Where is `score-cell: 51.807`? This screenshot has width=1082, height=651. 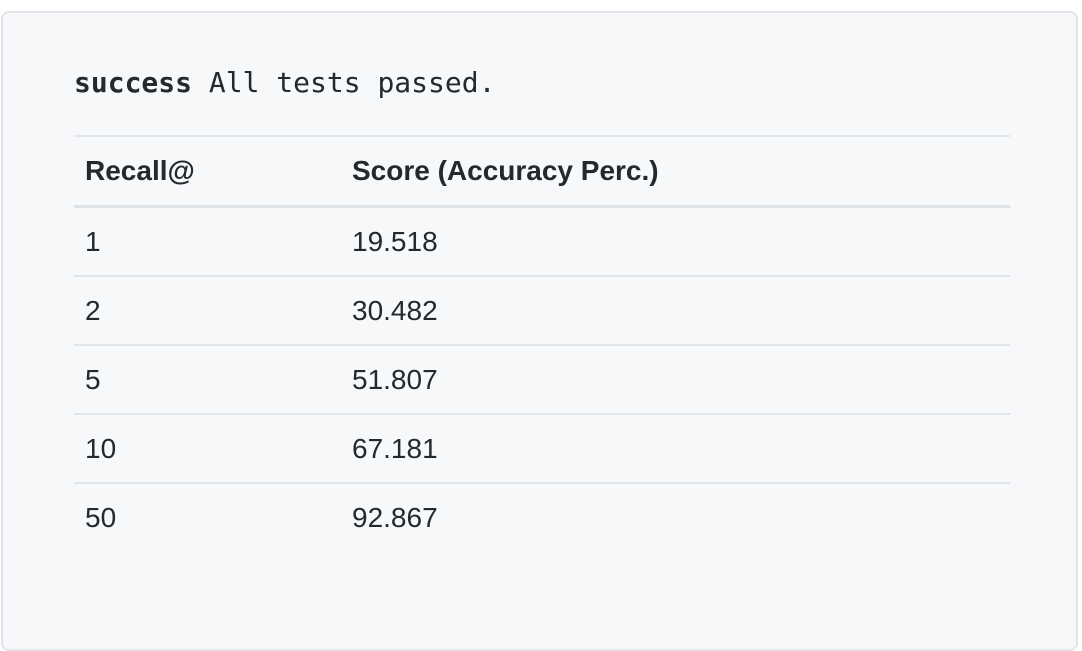
score-cell: 51.807 is located at coordinates (675, 380).